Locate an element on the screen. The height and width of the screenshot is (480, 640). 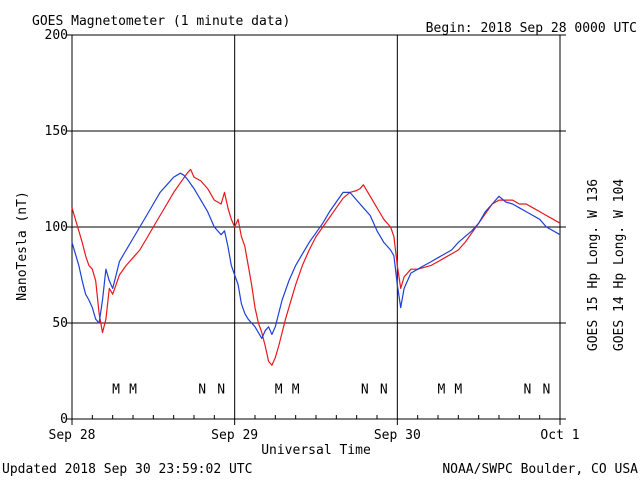
x-tick-label: Oct 1 is located at coordinates (559, 435).